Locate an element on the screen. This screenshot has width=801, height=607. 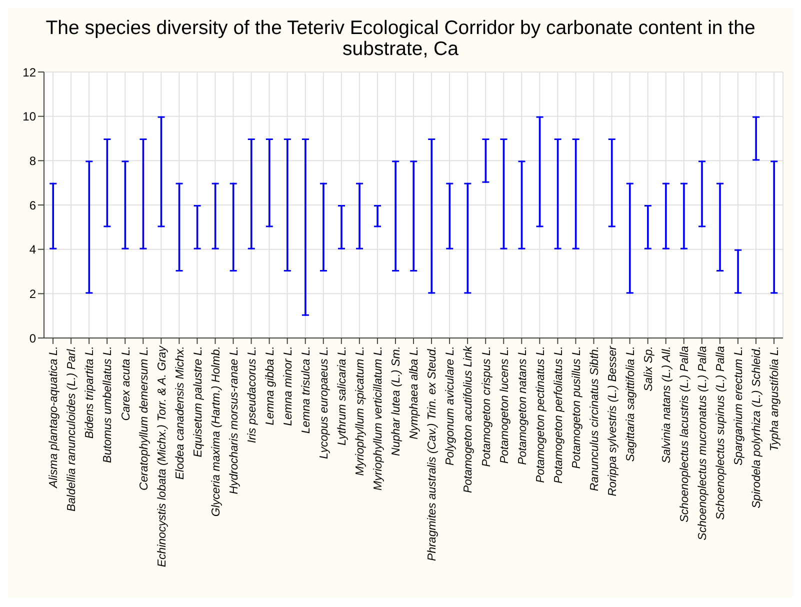
x-tick-label: Salix Sp. is located at coordinates (648, 369).